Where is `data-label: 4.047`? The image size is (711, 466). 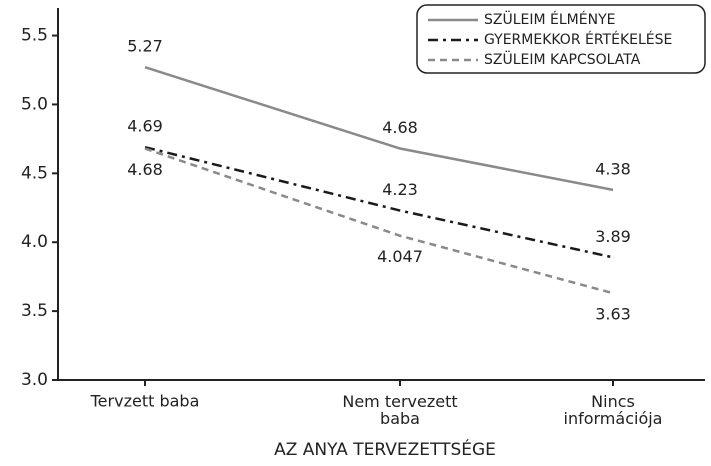 data-label: 4.047 is located at coordinates (400, 256).